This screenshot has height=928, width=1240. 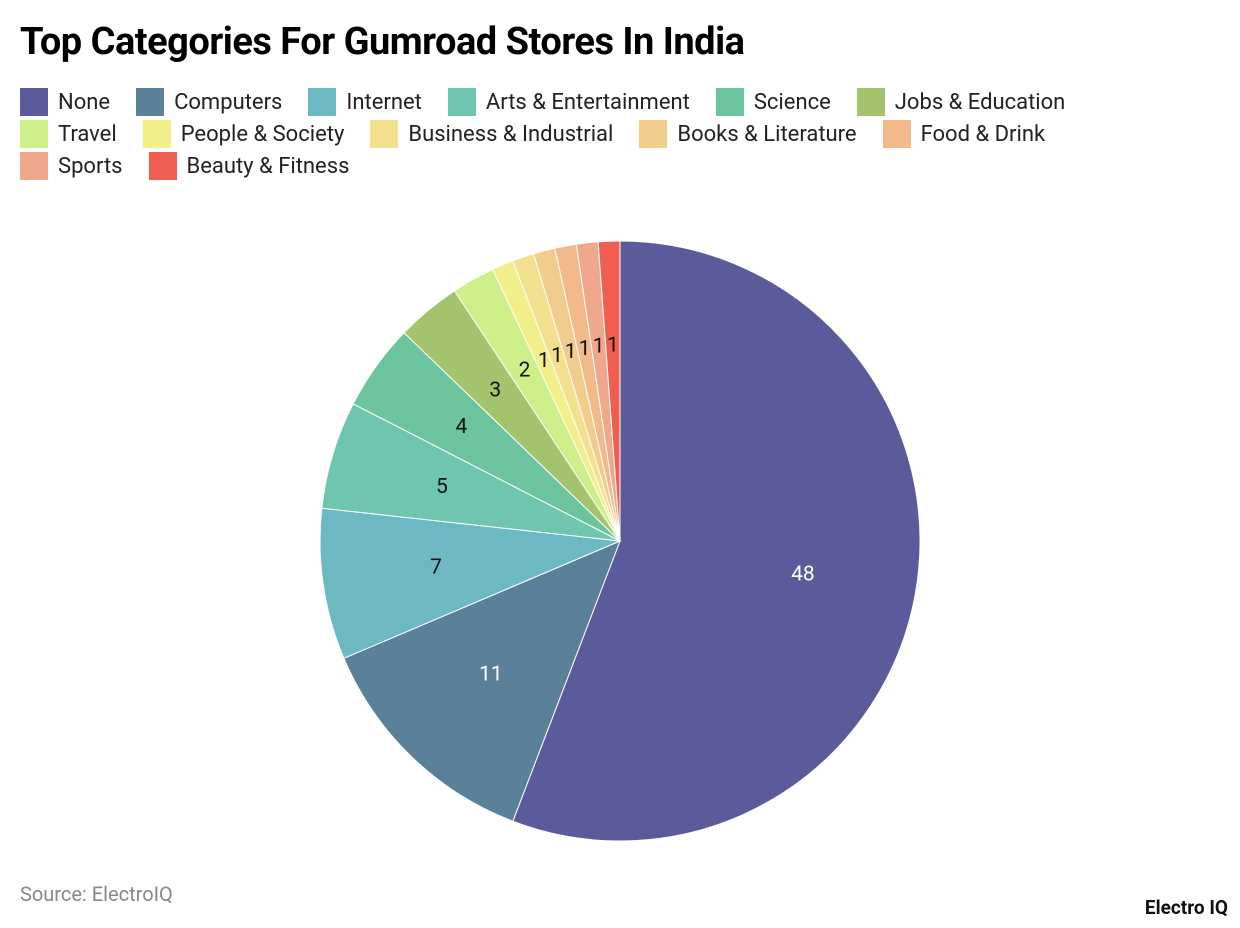 I want to click on legend-label: Beauty & Fitness, so click(x=268, y=166).